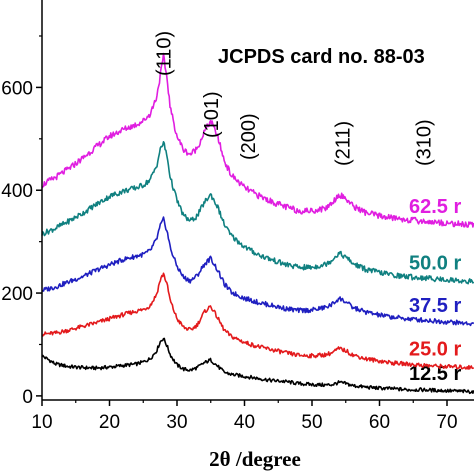 The width and height of the screenshot is (474, 474). Describe the element at coordinates (435, 306) in the screenshot. I see `series-label-3: 37.5 r` at that location.